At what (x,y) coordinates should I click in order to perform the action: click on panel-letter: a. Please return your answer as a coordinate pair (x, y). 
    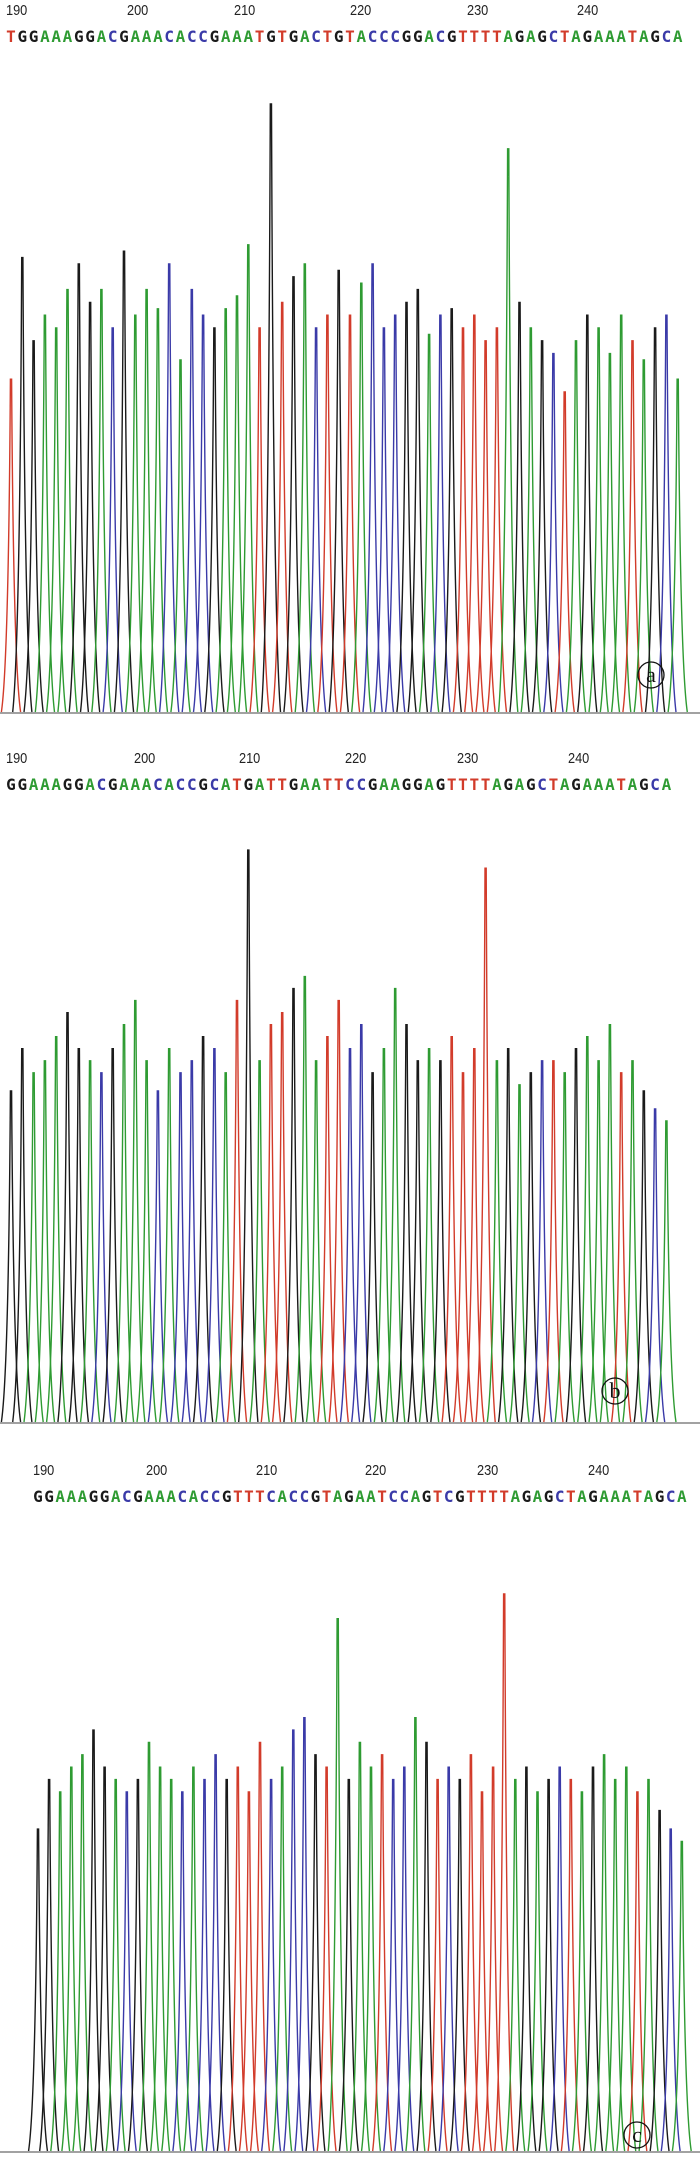
    Looking at the image, I should click on (651, 674).